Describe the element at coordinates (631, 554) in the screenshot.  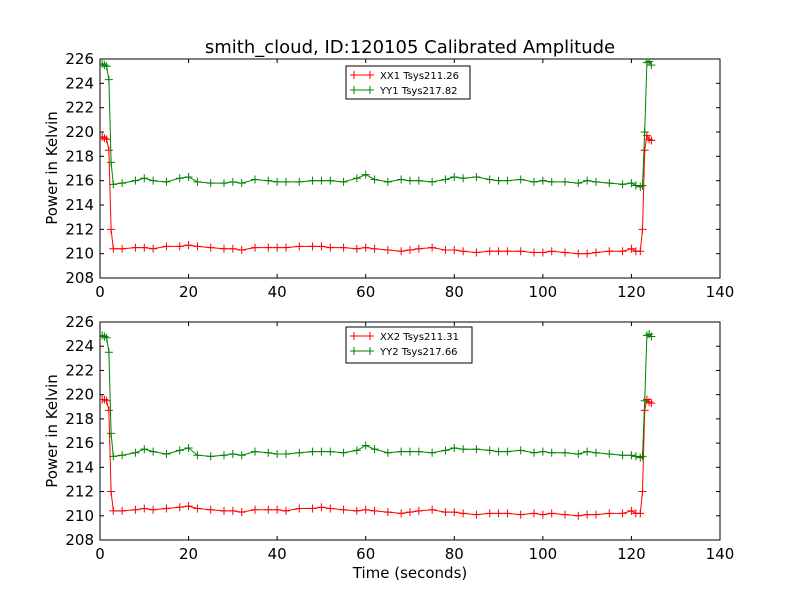
I see `x-tick-label: 120` at that location.